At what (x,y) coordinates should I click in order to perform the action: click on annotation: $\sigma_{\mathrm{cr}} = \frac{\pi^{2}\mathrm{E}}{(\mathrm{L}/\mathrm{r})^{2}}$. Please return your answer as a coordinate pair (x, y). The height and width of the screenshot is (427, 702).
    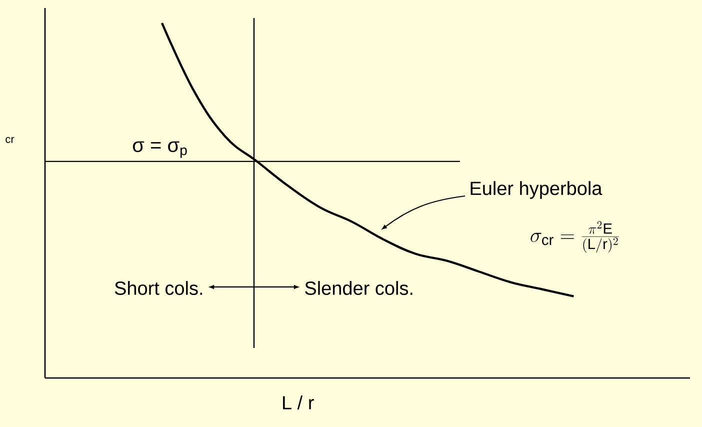
    Looking at the image, I should click on (574, 237).